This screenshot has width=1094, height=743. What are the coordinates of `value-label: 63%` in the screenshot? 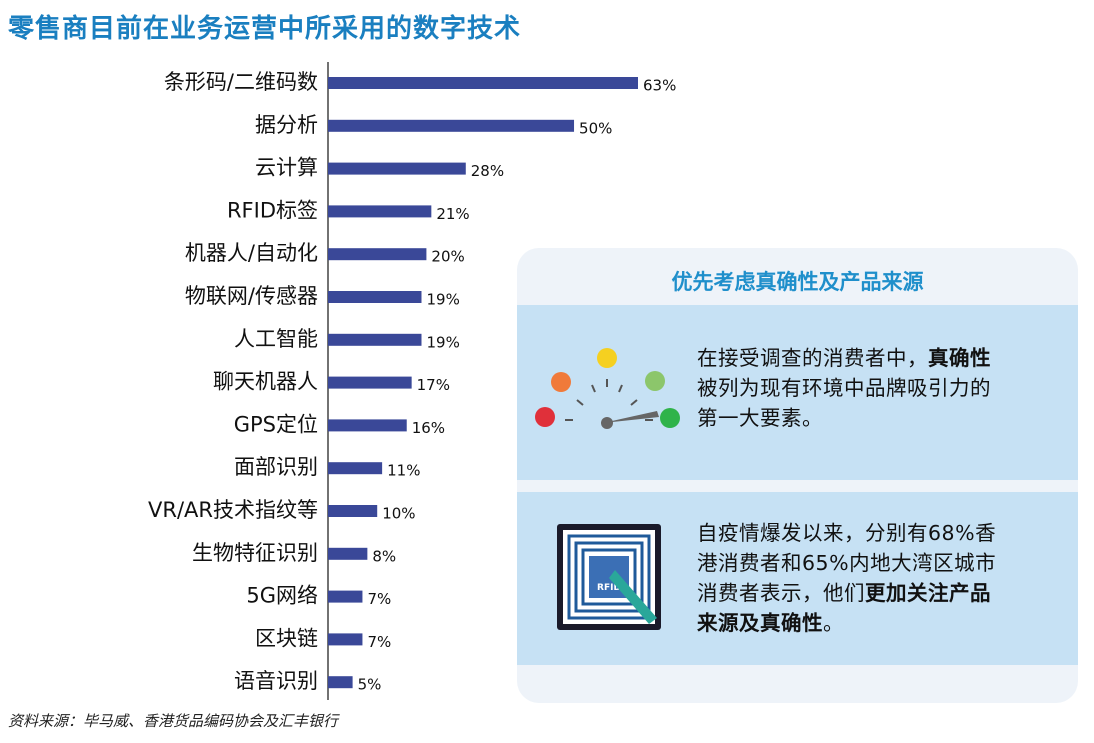 It's located at (659, 86).